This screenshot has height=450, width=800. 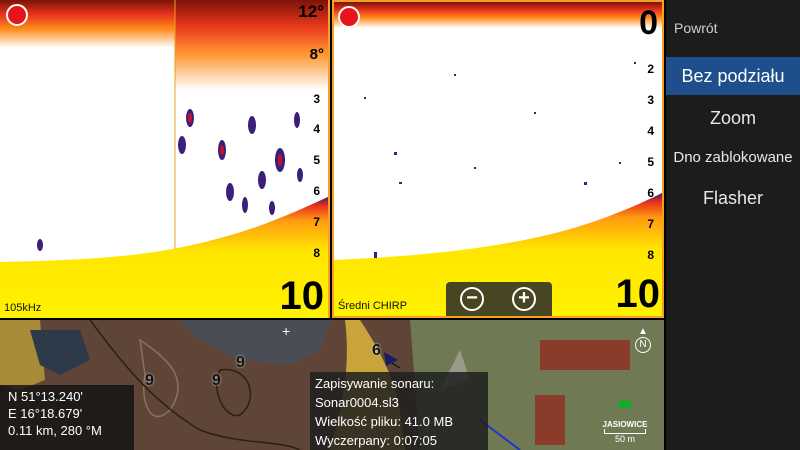 What do you see at coordinates (311, 11) in the screenshot?
I see `water-temperature: 12°` at bounding box center [311, 11].